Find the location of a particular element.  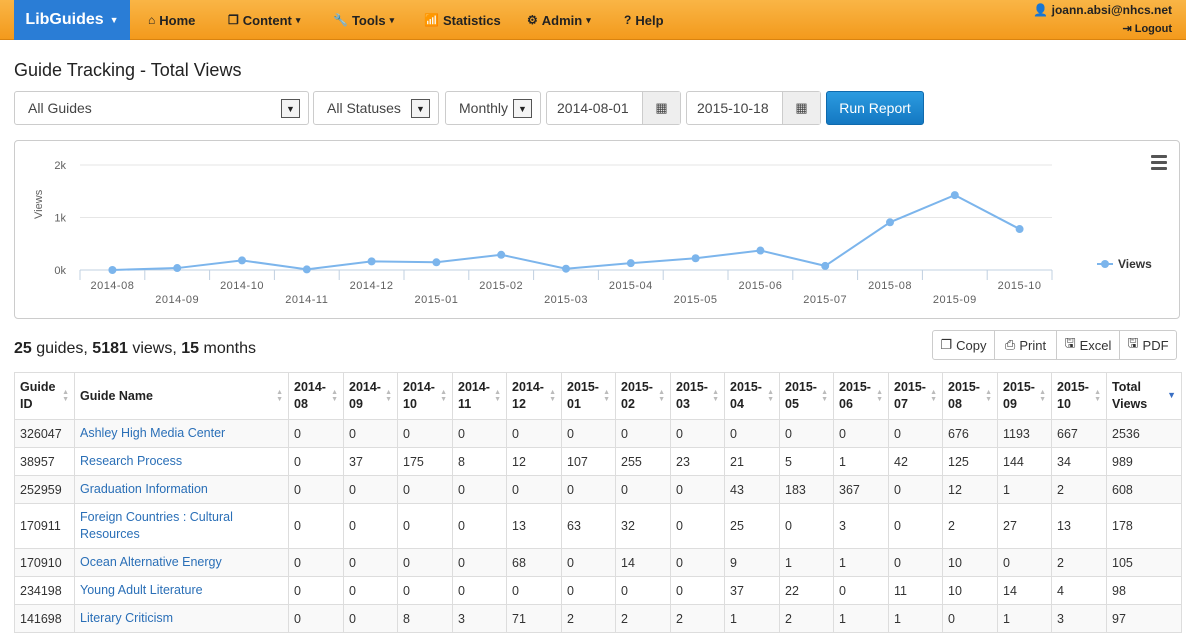

table-cell: 3 is located at coordinates (861, 526).